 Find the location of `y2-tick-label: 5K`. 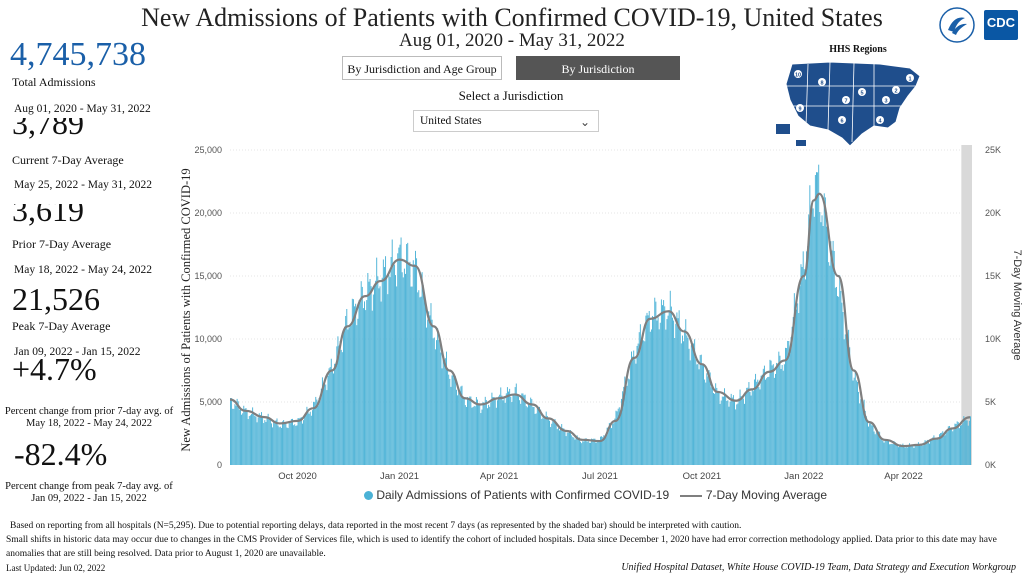

y2-tick-label: 5K is located at coordinates (990, 402).